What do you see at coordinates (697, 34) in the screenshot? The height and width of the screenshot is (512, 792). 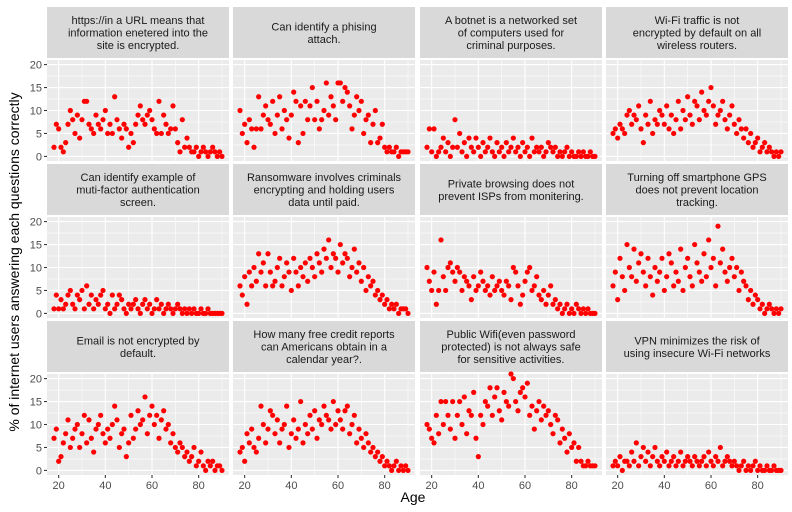 I see `facet-title-line: encrypted by default on all` at bounding box center [697, 34].